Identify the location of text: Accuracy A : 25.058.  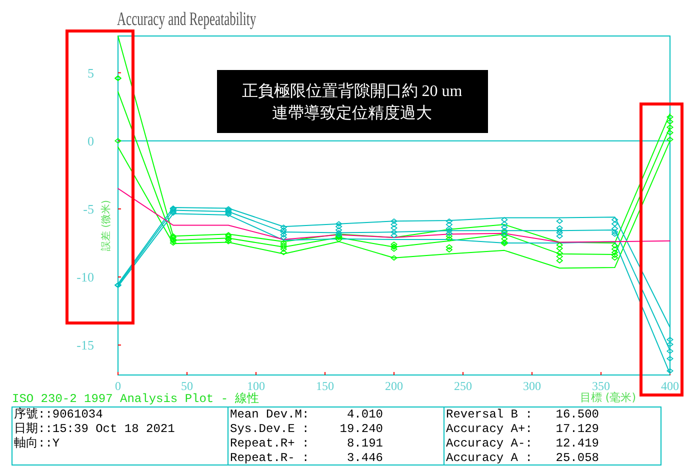
(522, 457).